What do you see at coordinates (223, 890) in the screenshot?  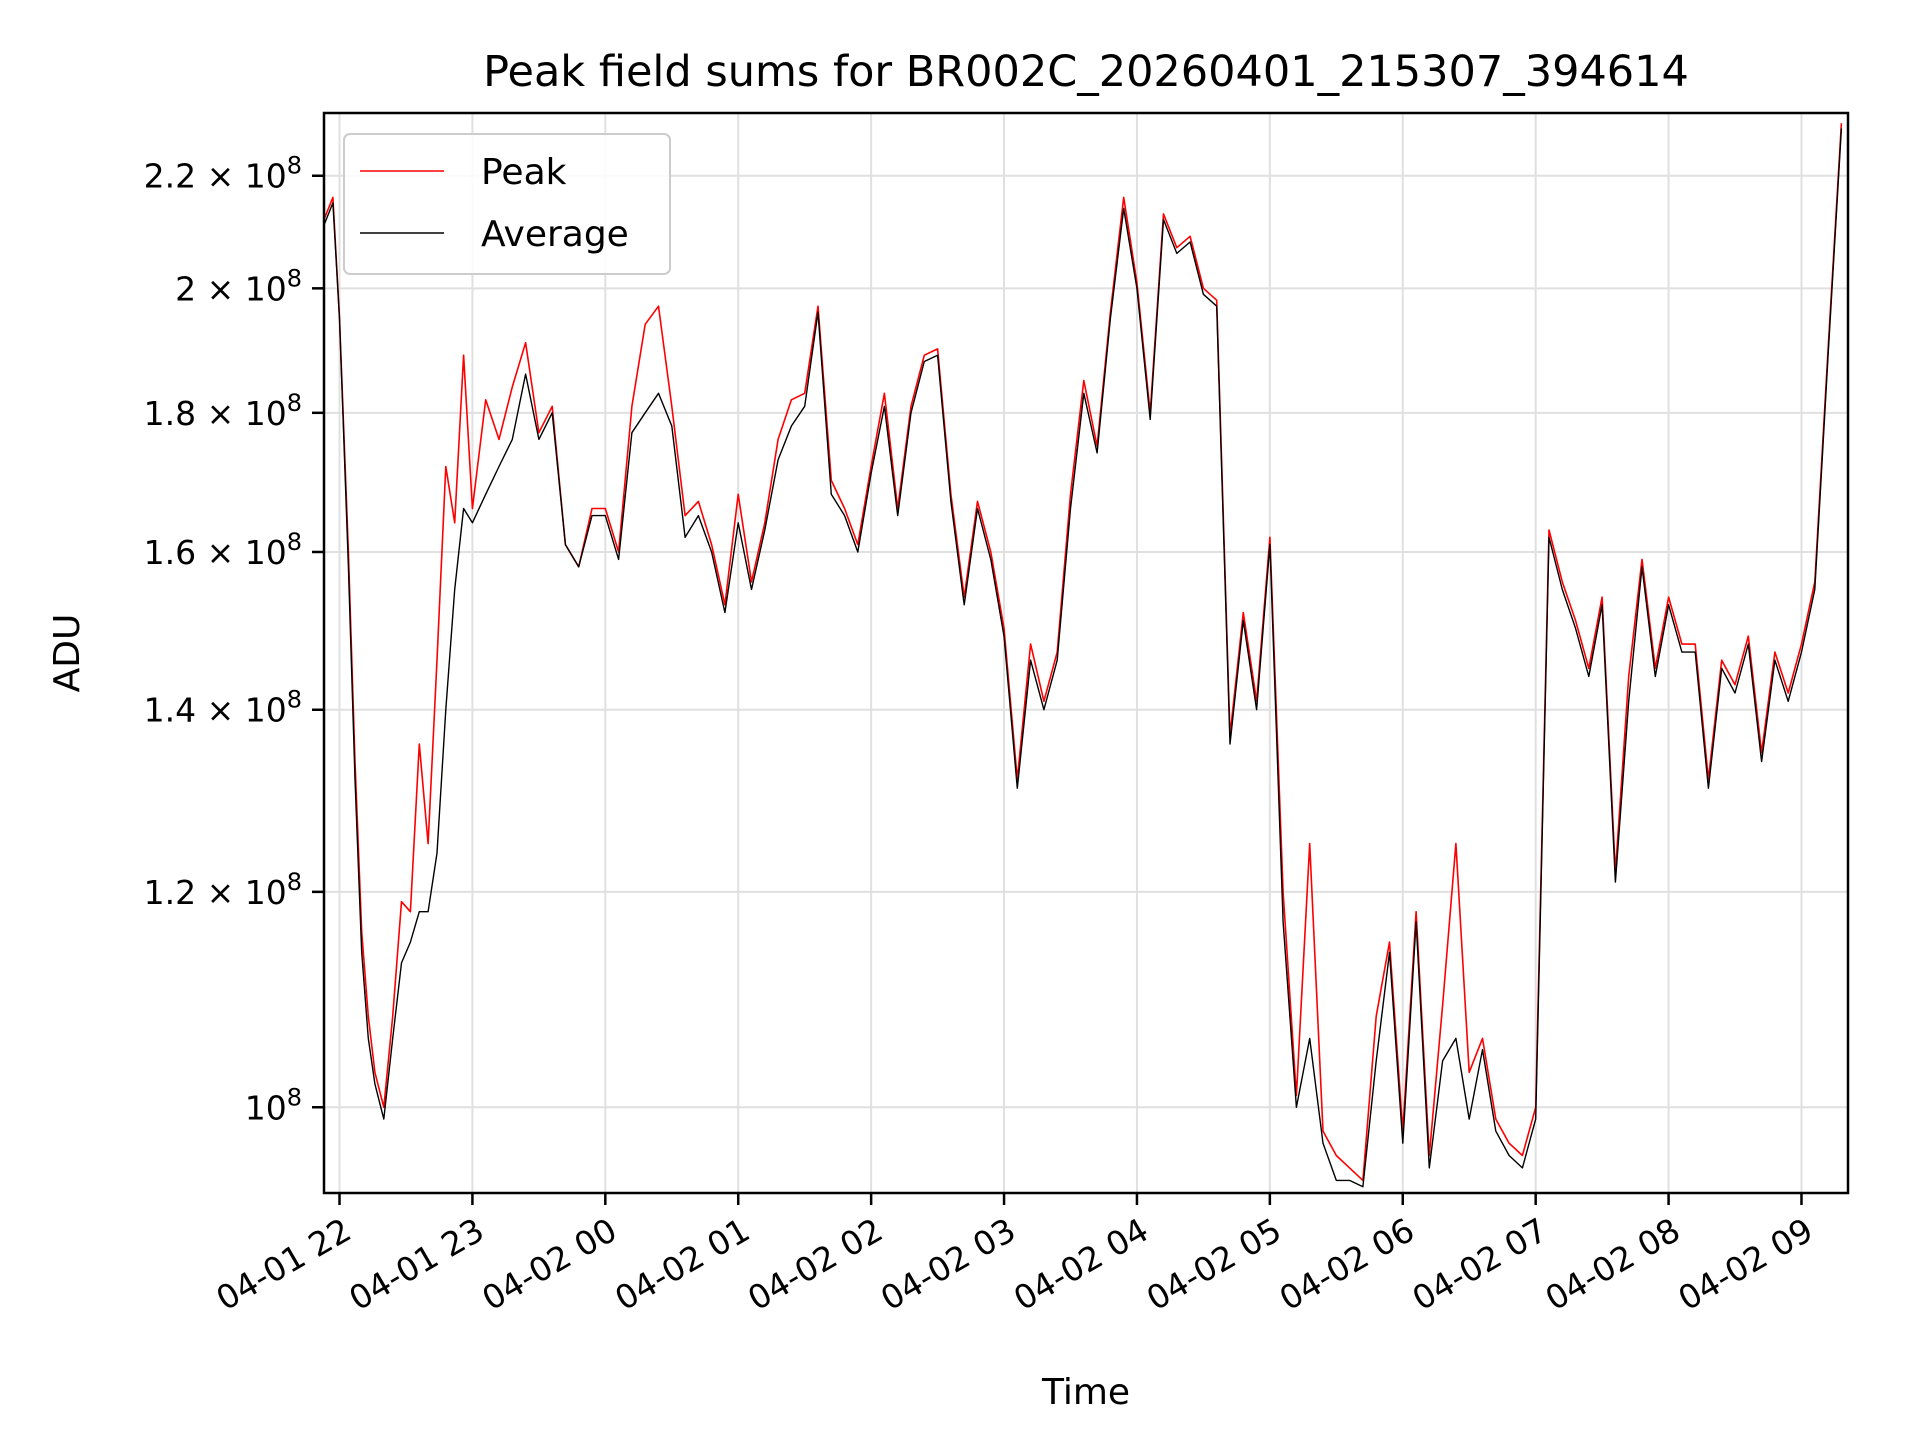 I see `y-tick-label: 1.2 × 108` at bounding box center [223, 890].